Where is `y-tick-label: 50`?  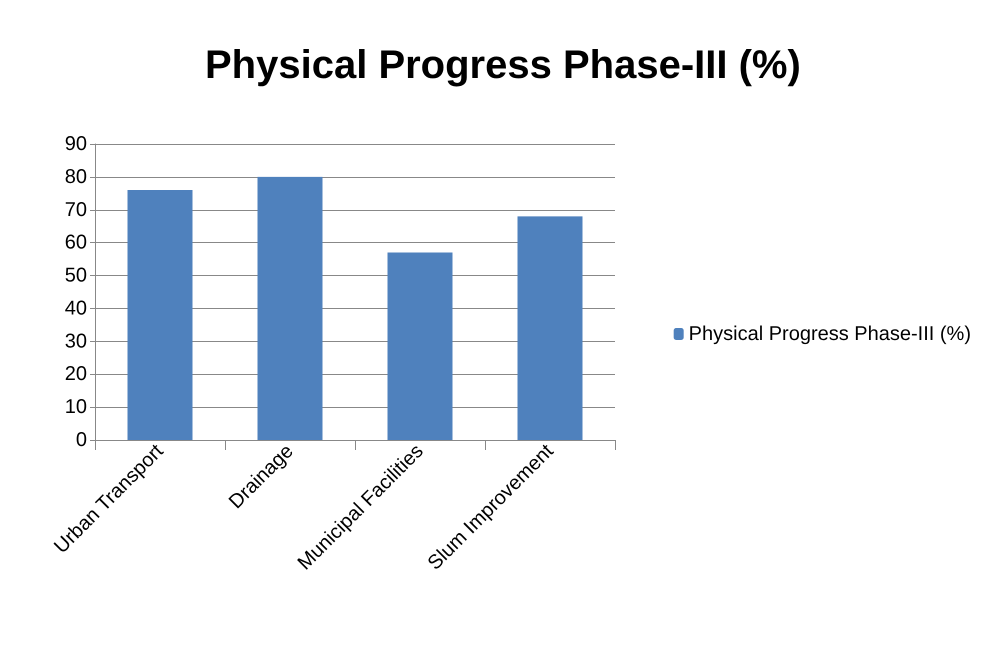 y-tick-label: 50 is located at coordinates (75, 275).